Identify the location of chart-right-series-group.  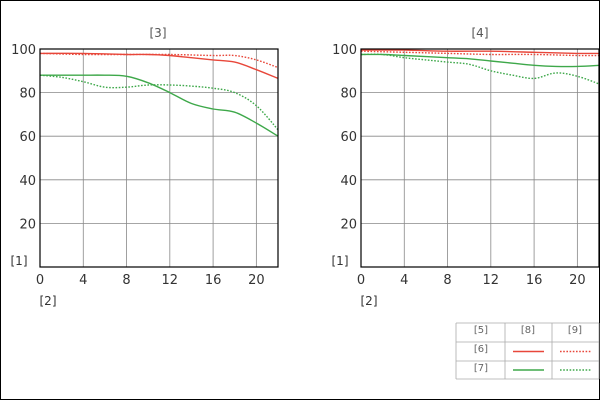
(480, 67).